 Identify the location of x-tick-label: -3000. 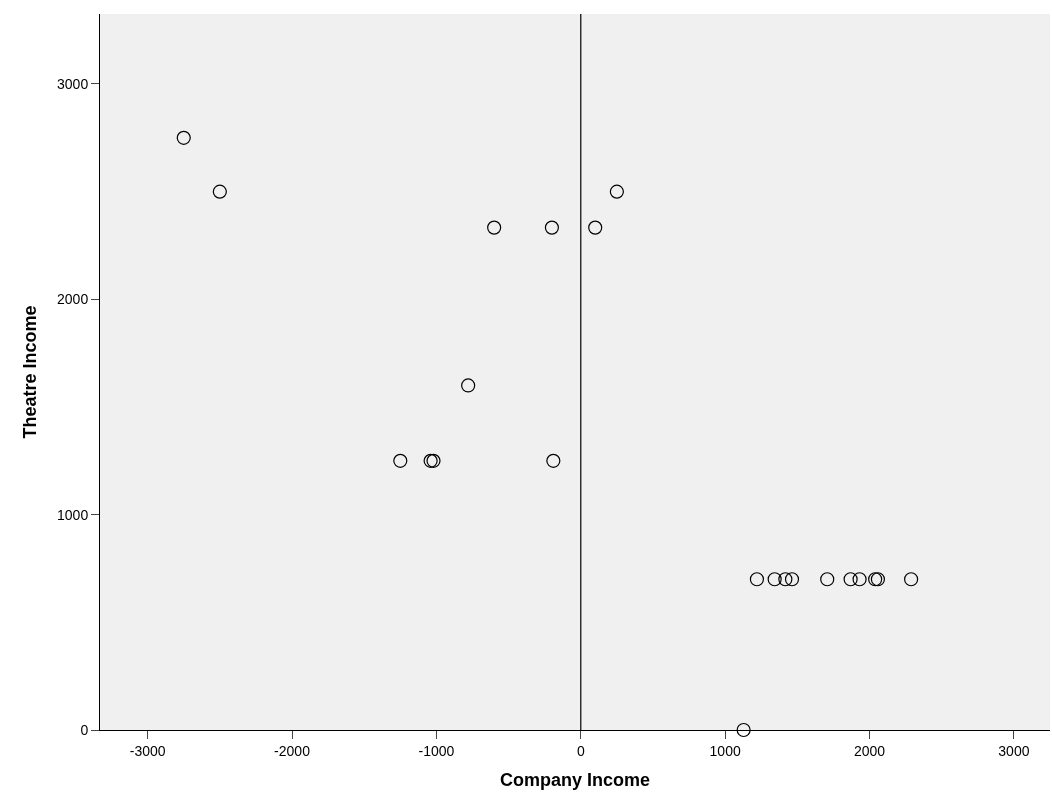
(147, 750).